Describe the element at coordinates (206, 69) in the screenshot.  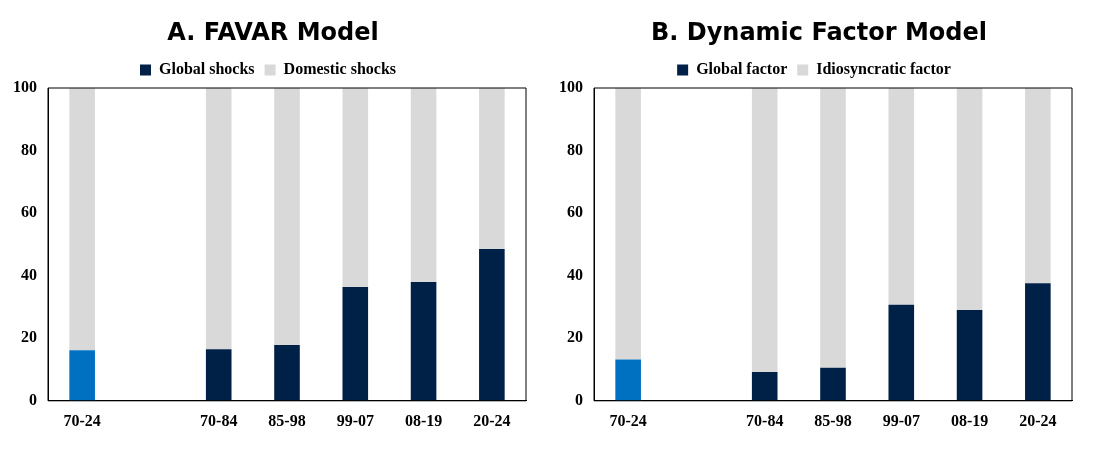
I see `legend-label: Global shocks` at that location.